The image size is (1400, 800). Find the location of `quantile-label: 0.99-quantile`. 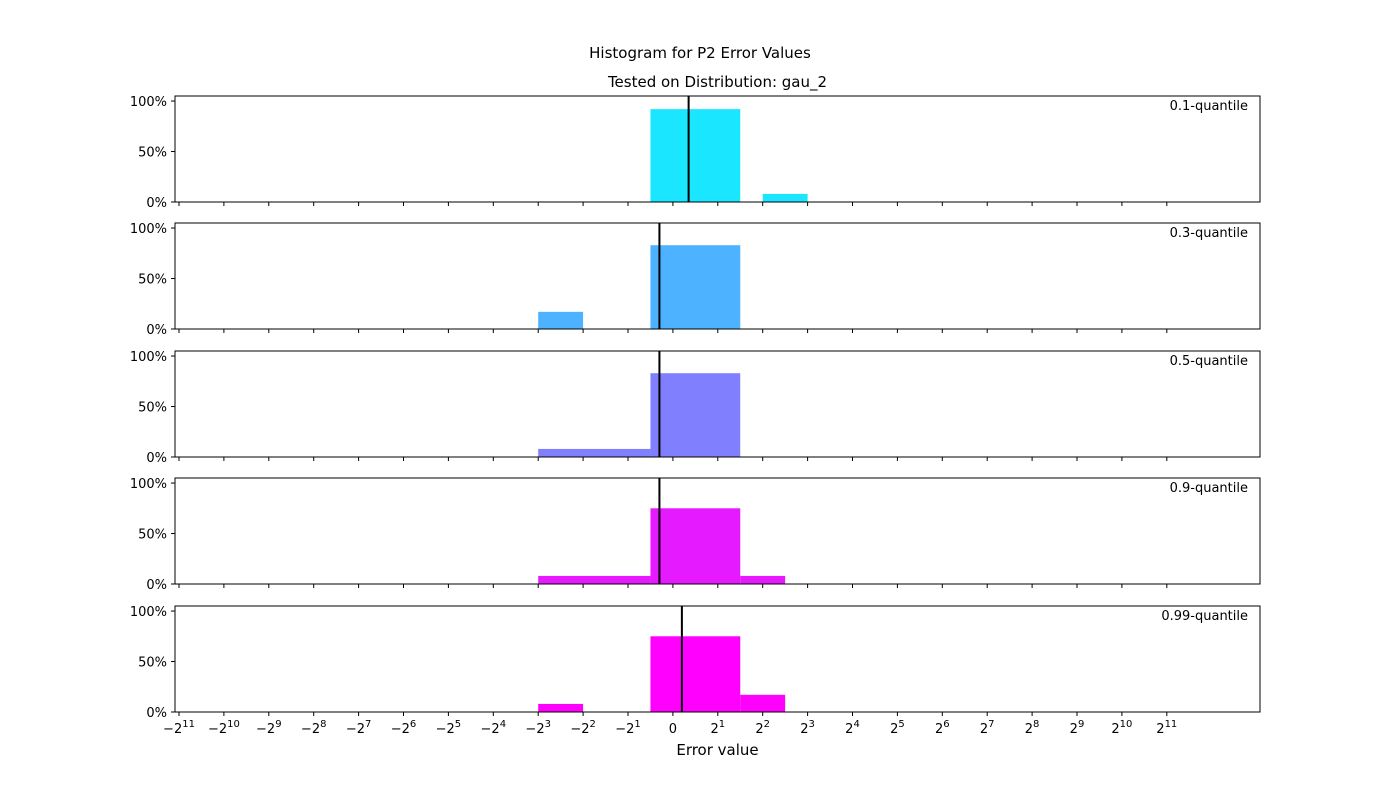

quantile-label: 0.99-quantile is located at coordinates (1204, 616).